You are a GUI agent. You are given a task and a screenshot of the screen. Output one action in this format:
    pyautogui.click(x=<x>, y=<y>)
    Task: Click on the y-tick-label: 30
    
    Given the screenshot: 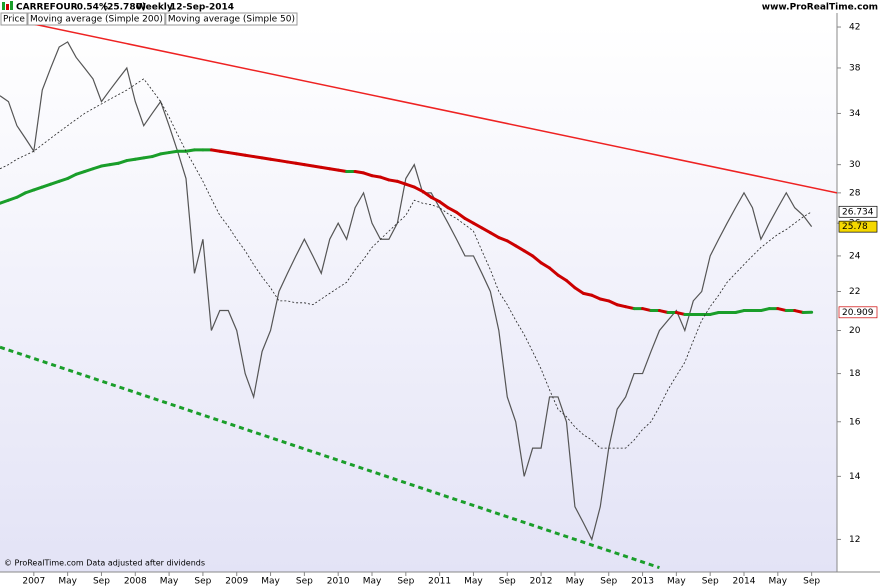 What is the action you would take?
    pyautogui.click(x=855, y=165)
    